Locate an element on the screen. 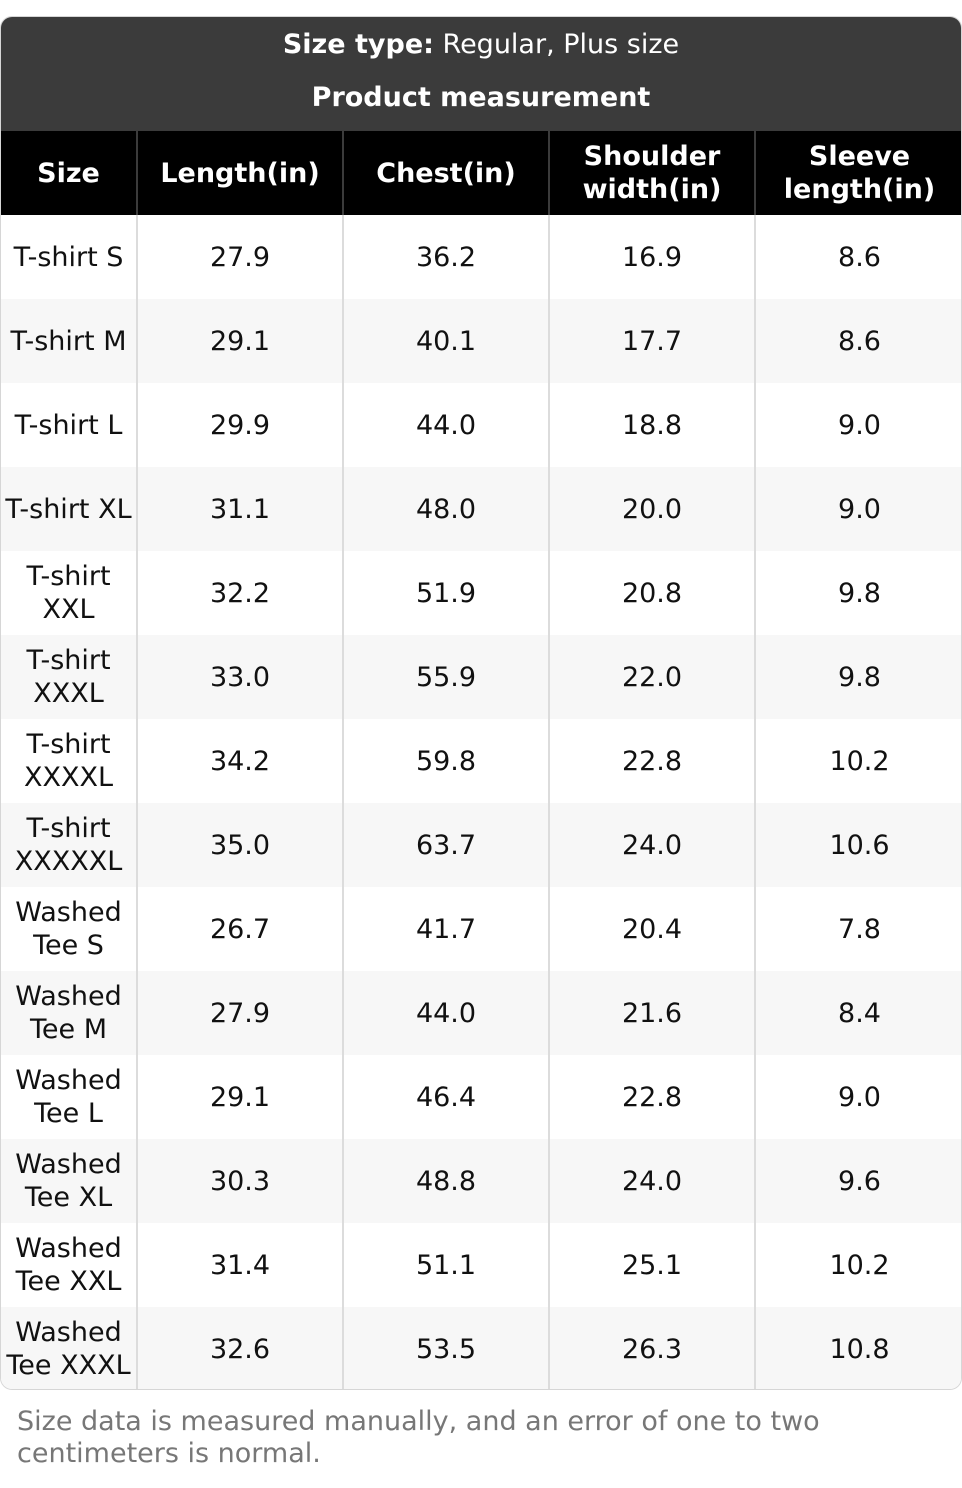 The width and height of the screenshot is (962, 1488). table-row: T-shirt L 29.9 44.0 18.8 9.0 is located at coordinates (481, 425).